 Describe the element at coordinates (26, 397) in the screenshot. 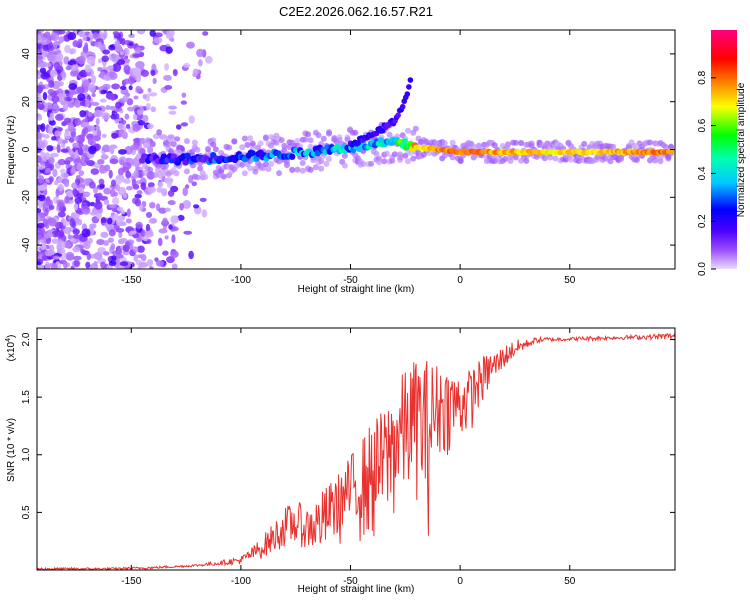

I see `y-tick-label: 1.5` at that location.